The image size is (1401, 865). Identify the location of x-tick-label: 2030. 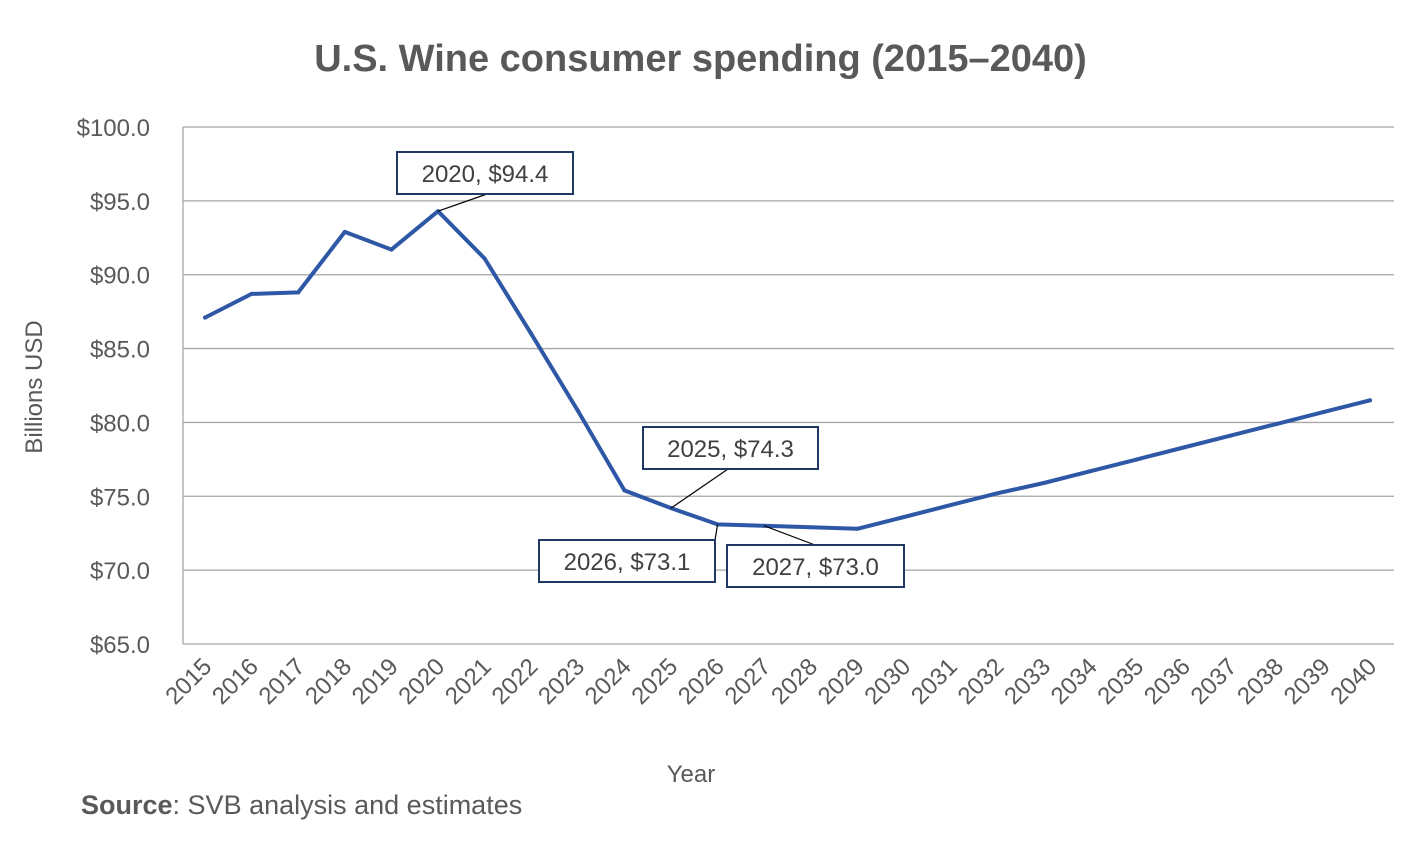
(887, 681).